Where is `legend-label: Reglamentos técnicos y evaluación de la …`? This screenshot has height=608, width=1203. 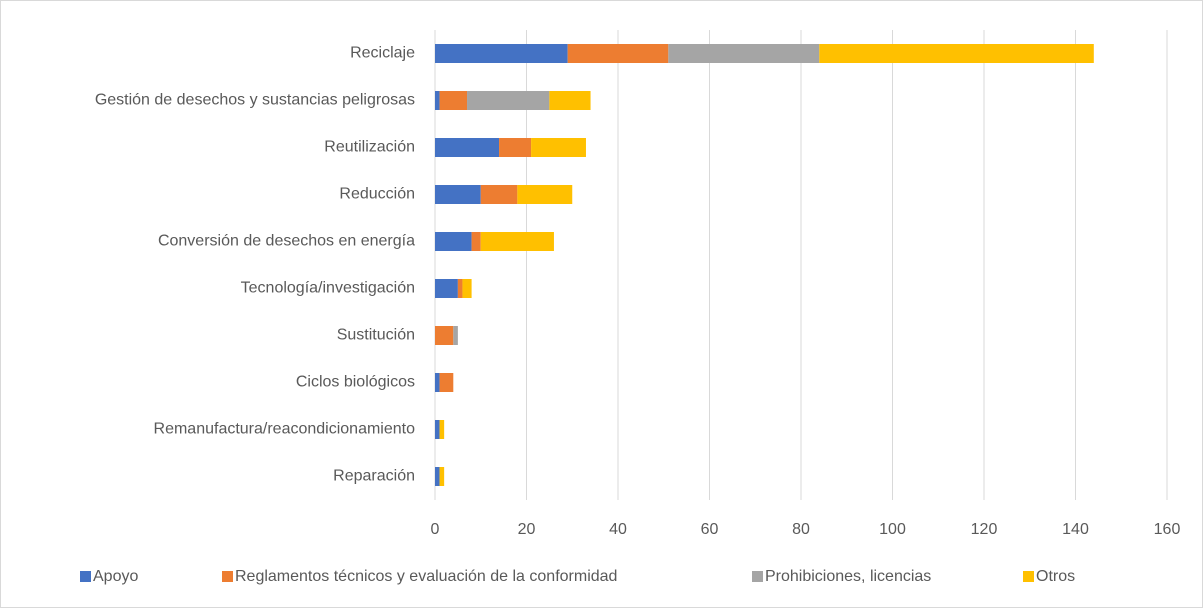 legend-label: Reglamentos técnicos y evaluación de la … is located at coordinates (426, 576).